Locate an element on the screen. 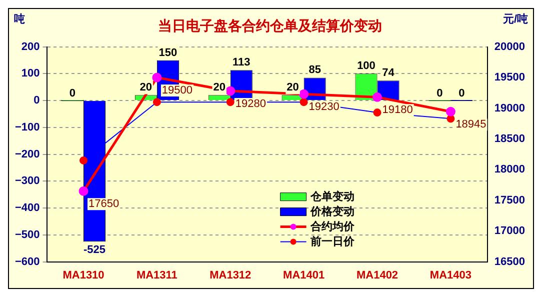 The width and height of the screenshot is (542, 297). y-tick-label: −500 is located at coordinates (27, 234).